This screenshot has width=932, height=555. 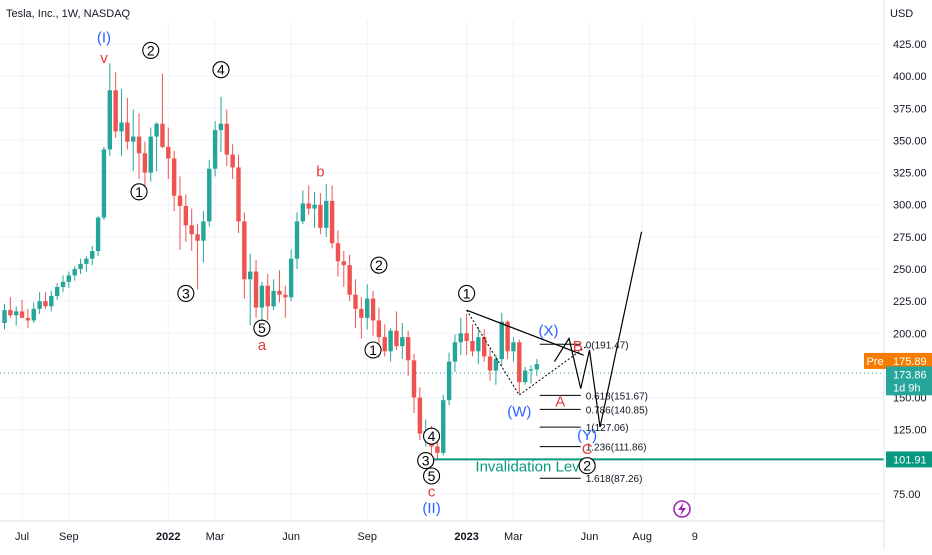 I want to click on y-tick-label: 250.00, so click(x=910, y=270).